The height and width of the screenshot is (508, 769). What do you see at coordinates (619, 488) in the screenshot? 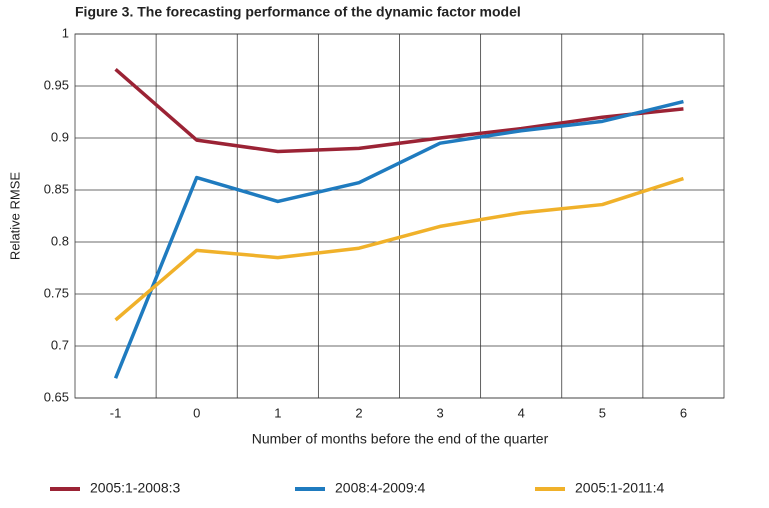
I see `legend-label: 2005:1-2011:4` at bounding box center [619, 488].